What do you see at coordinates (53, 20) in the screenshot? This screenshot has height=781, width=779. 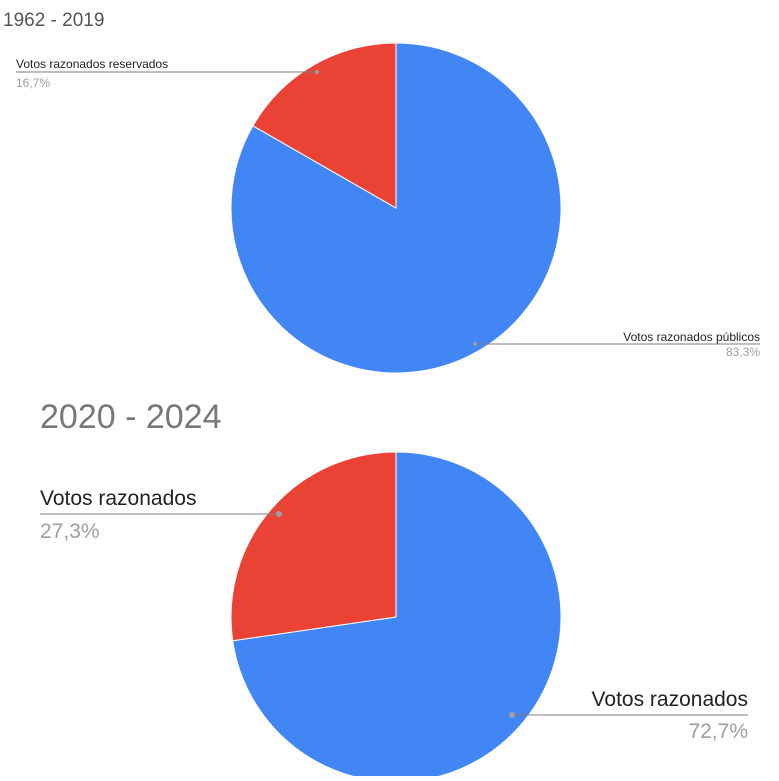 I see `chart-title: 1962 - 2019` at bounding box center [53, 20].